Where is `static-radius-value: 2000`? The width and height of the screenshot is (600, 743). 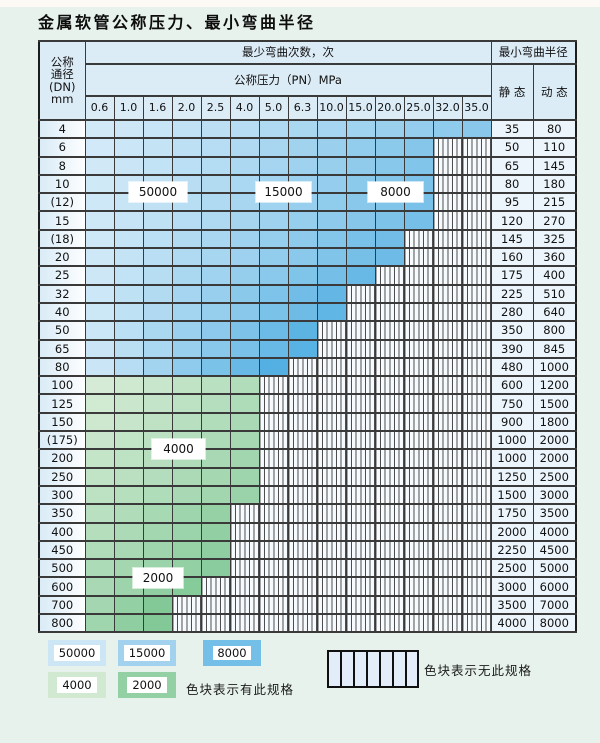 static-radius-value: 2000 is located at coordinates (512, 531).